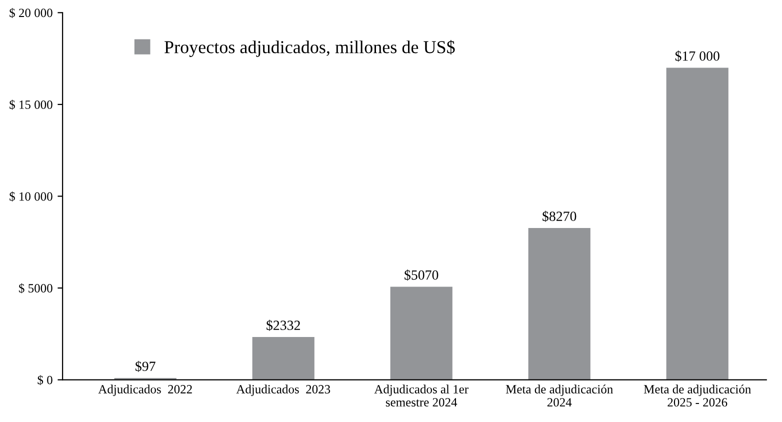 The width and height of the screenshot is (782, 422). I want to click on x-tick-label: Adjudicados 2022, so click(145, 390).